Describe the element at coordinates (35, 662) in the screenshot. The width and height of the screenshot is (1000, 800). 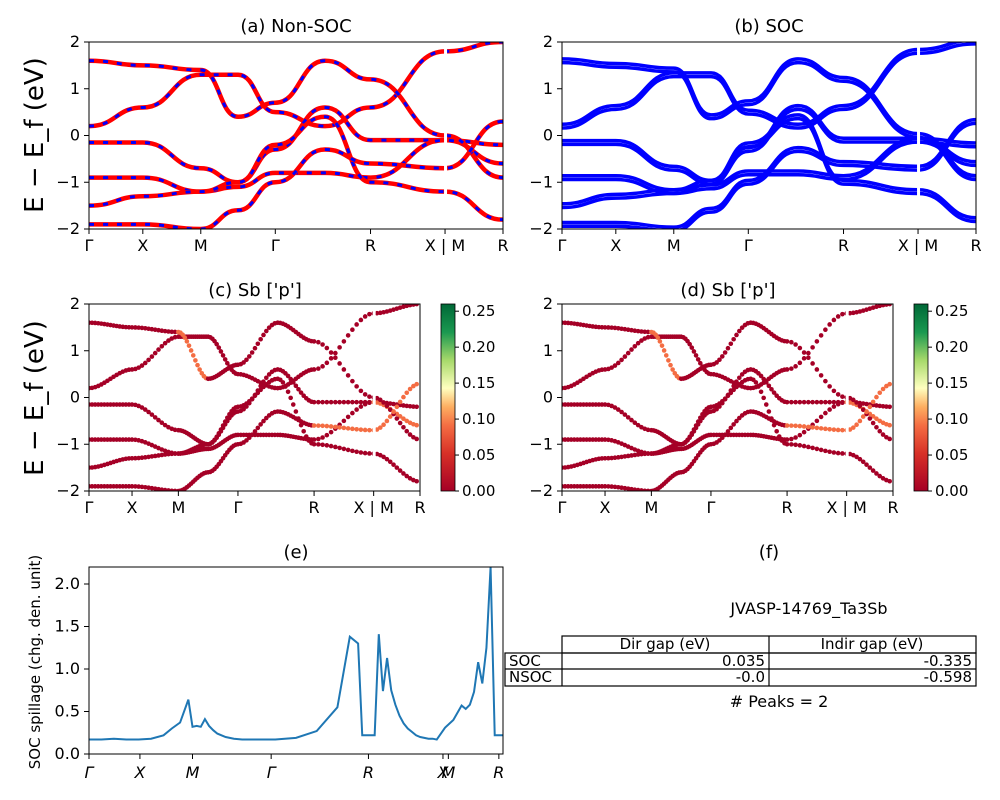
I see `spillage-ylabel: SOC spillage (chg. den. unit)` at that location.